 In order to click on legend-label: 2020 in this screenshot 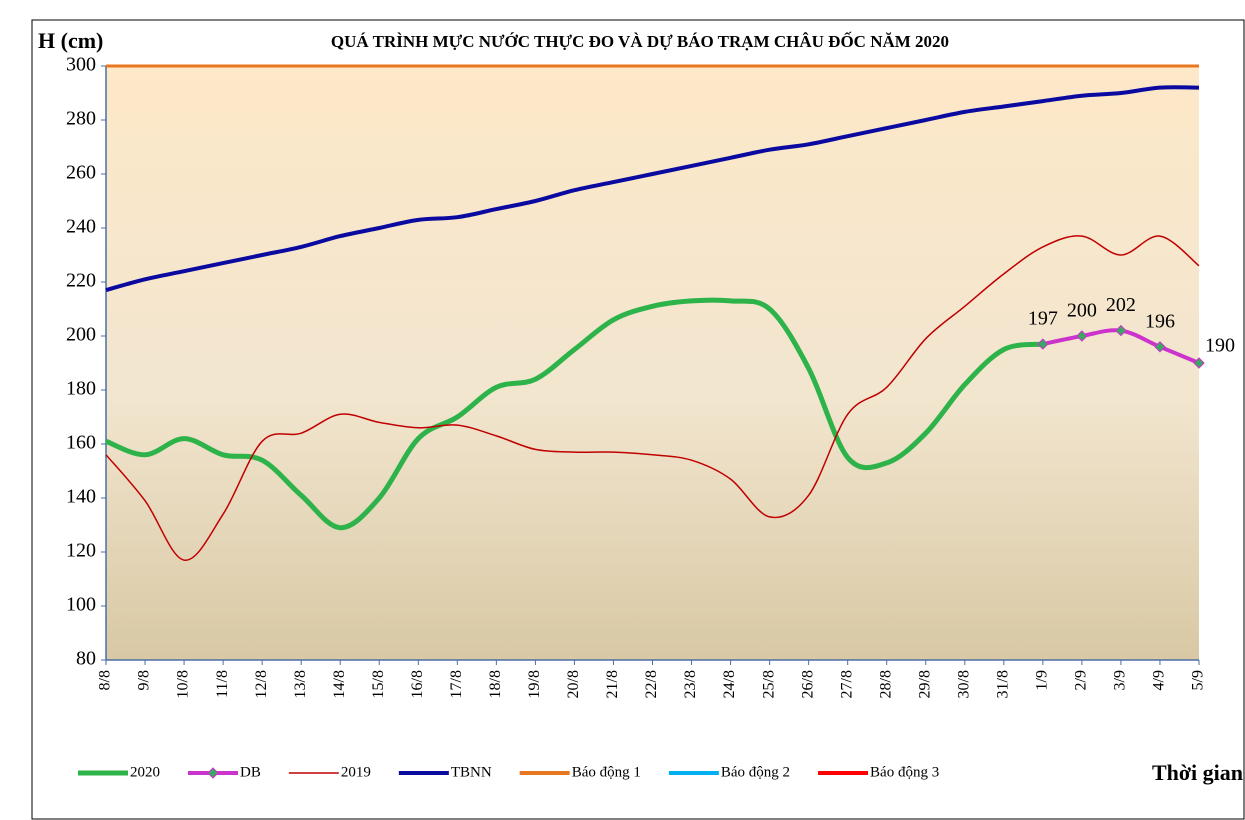, I will do `click(145, 772)`.